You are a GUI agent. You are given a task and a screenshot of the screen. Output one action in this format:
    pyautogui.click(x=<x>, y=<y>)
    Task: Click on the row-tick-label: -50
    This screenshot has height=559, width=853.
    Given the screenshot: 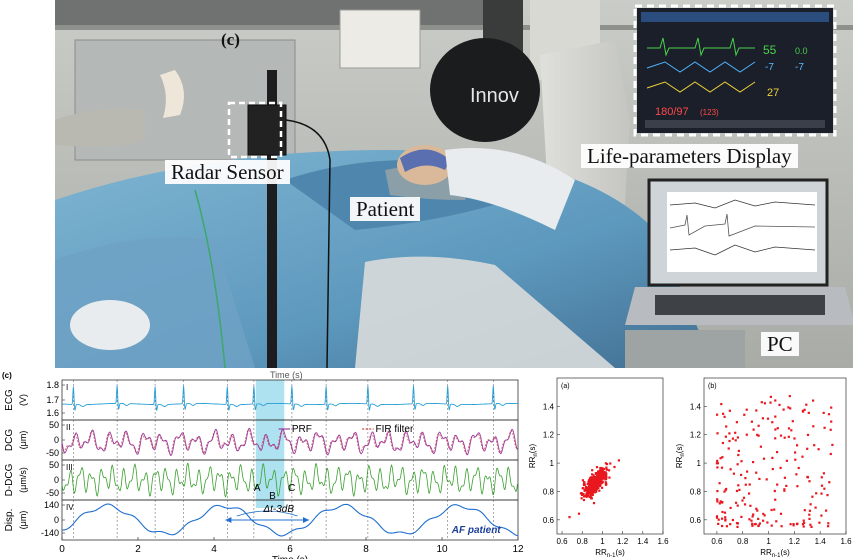 What is the action you would take?
    pyautogui.click(x=52, y=493)
    